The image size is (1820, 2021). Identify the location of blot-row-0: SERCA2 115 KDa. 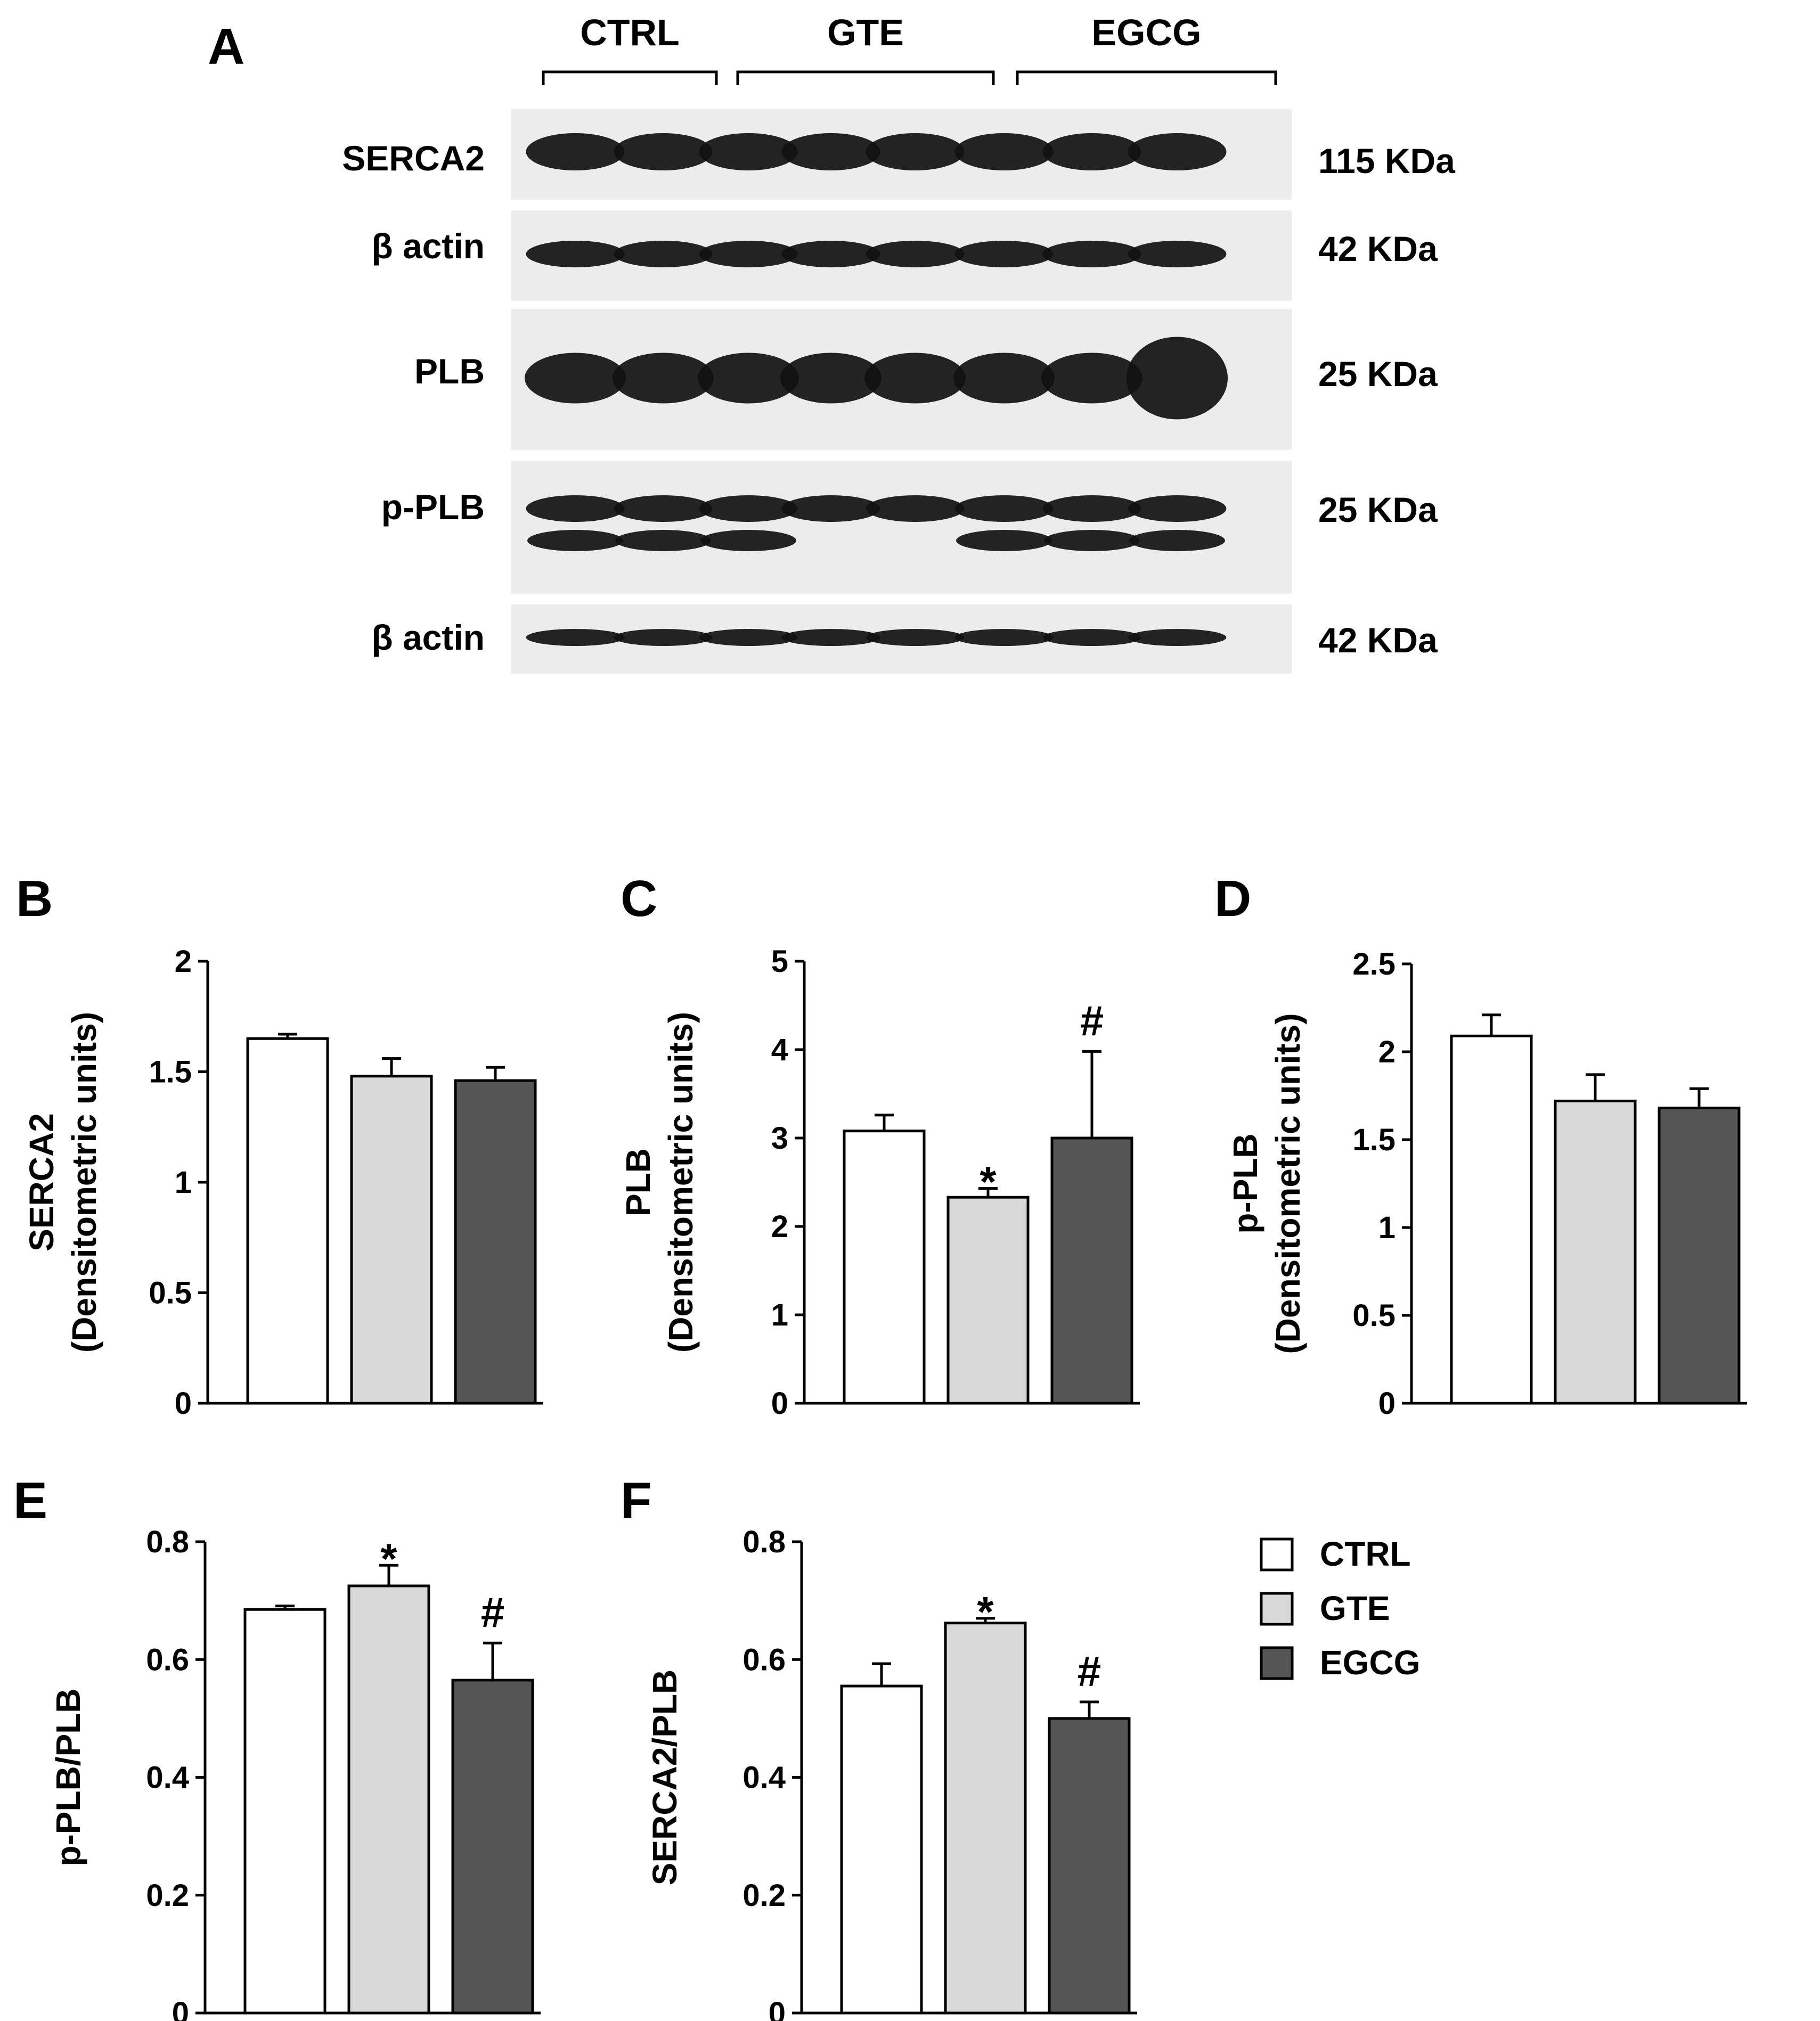
(899, 155).